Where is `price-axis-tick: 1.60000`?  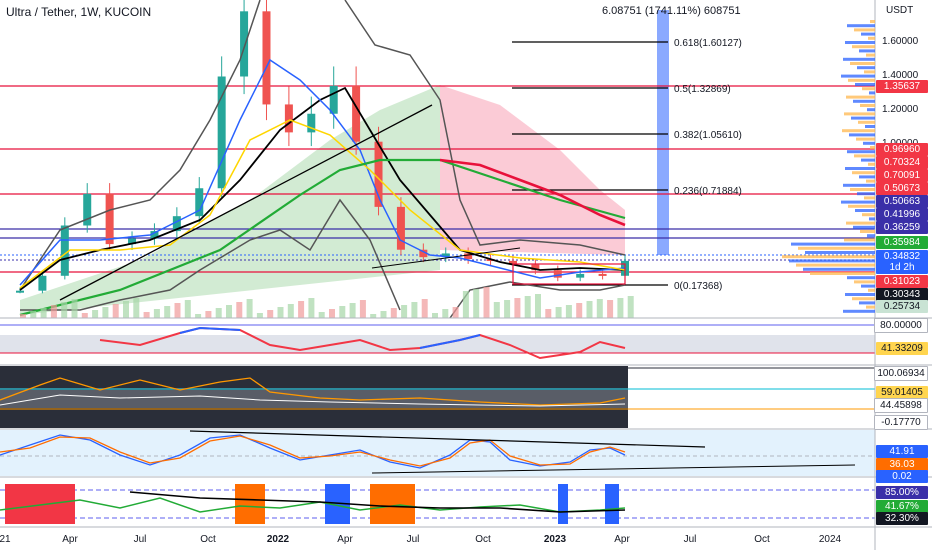
price-axis-tick: 1.60000 is located at coordinates (900, 41).